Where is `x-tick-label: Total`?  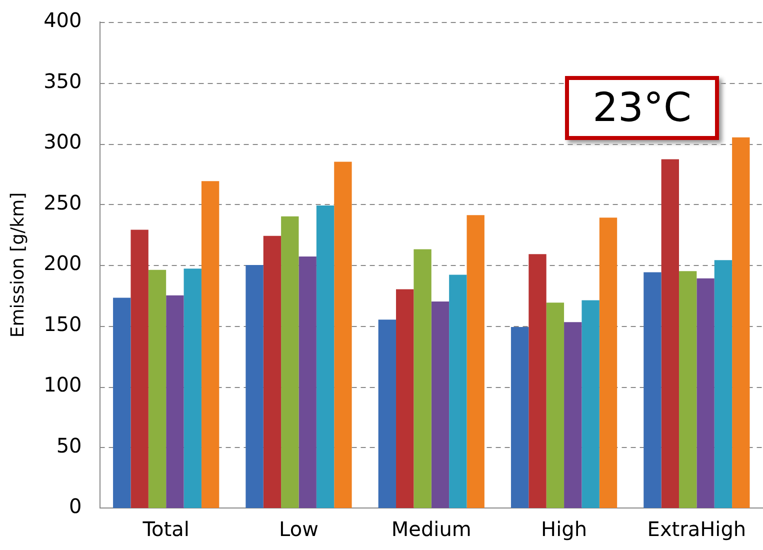
x-tick-label: Total is located at coordinates (166, 529).